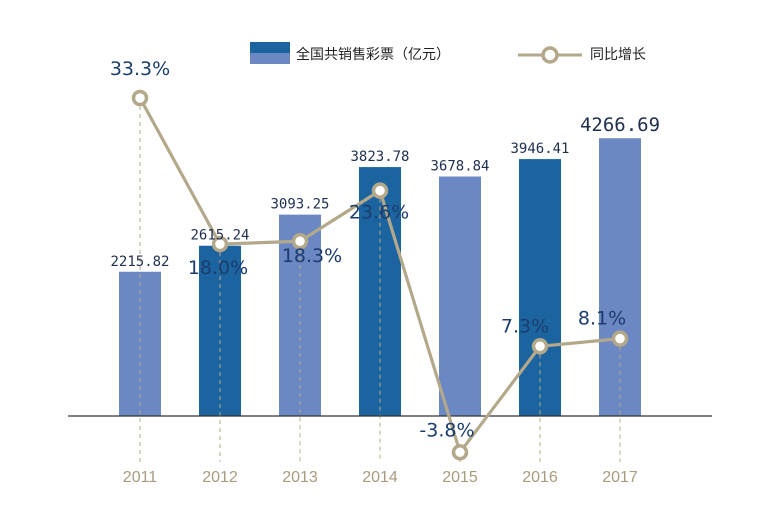 The image size is (763, 530). What do you see at coordinates (459, 167) in the screenshot?
I see `bar-label-2015: 3678.84` at bounding box center [459, 167].